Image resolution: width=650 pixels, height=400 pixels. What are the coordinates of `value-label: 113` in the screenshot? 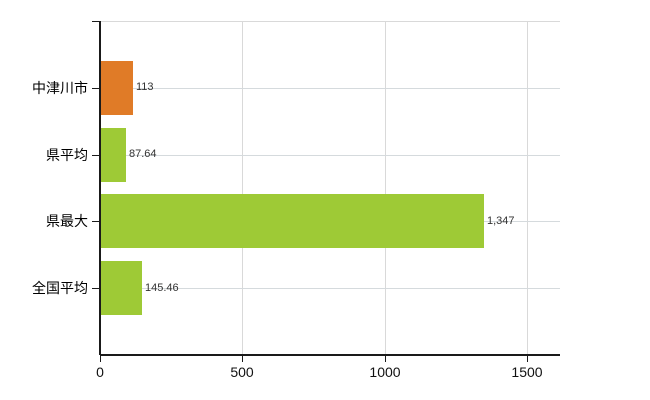 It's located at (145, 87).